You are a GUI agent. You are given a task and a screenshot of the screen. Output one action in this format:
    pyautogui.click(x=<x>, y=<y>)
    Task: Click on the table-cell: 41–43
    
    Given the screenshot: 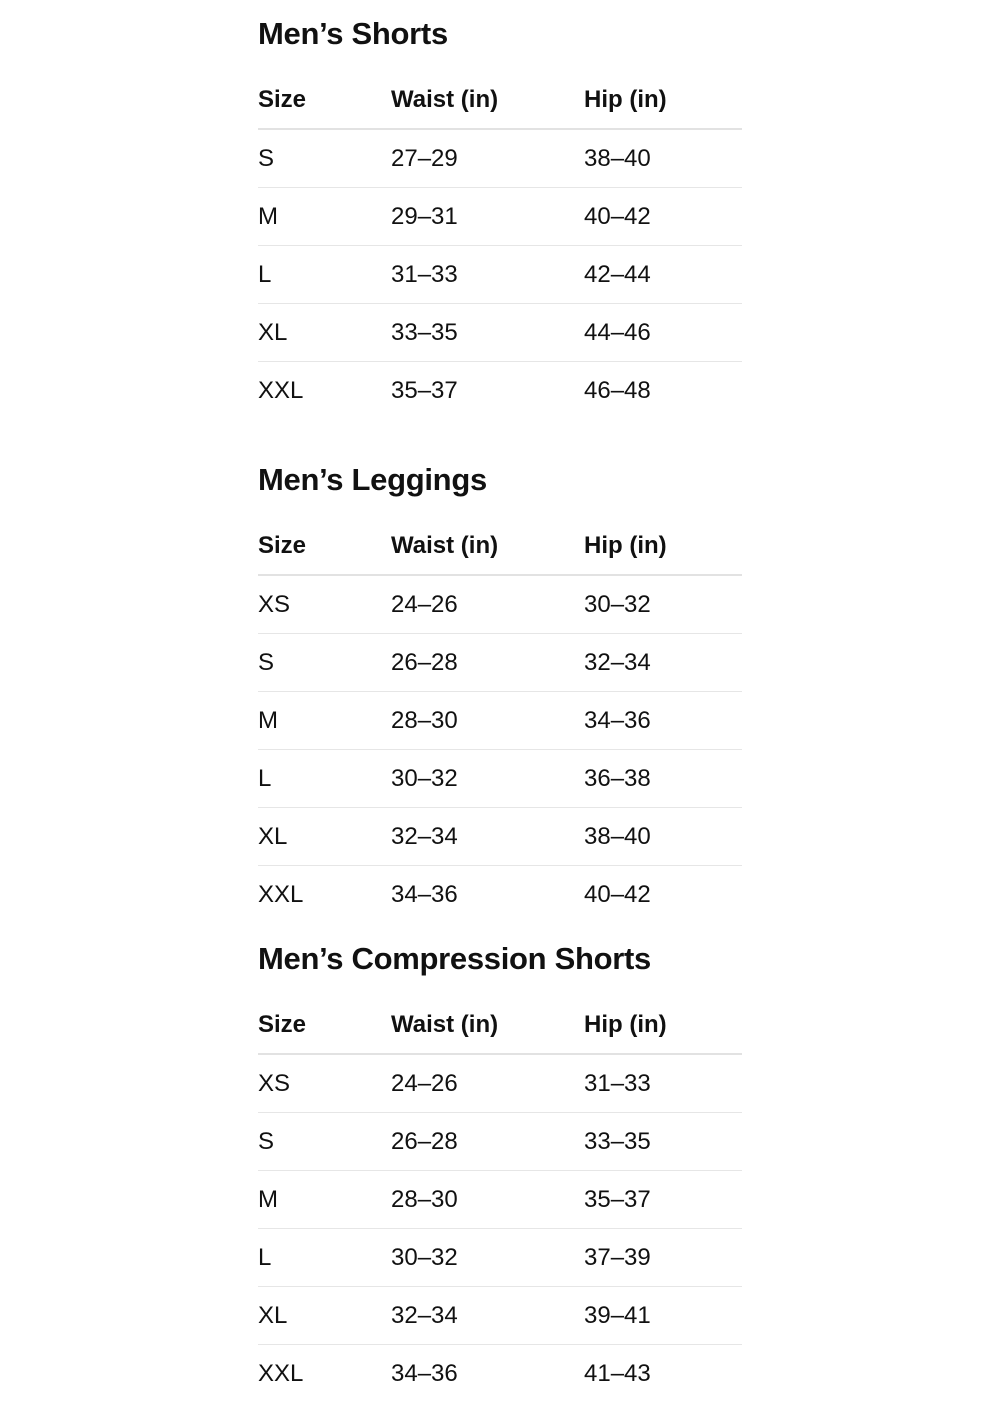 What is the action you would take?
    pyautogui.click(x=617, y=1373)
    